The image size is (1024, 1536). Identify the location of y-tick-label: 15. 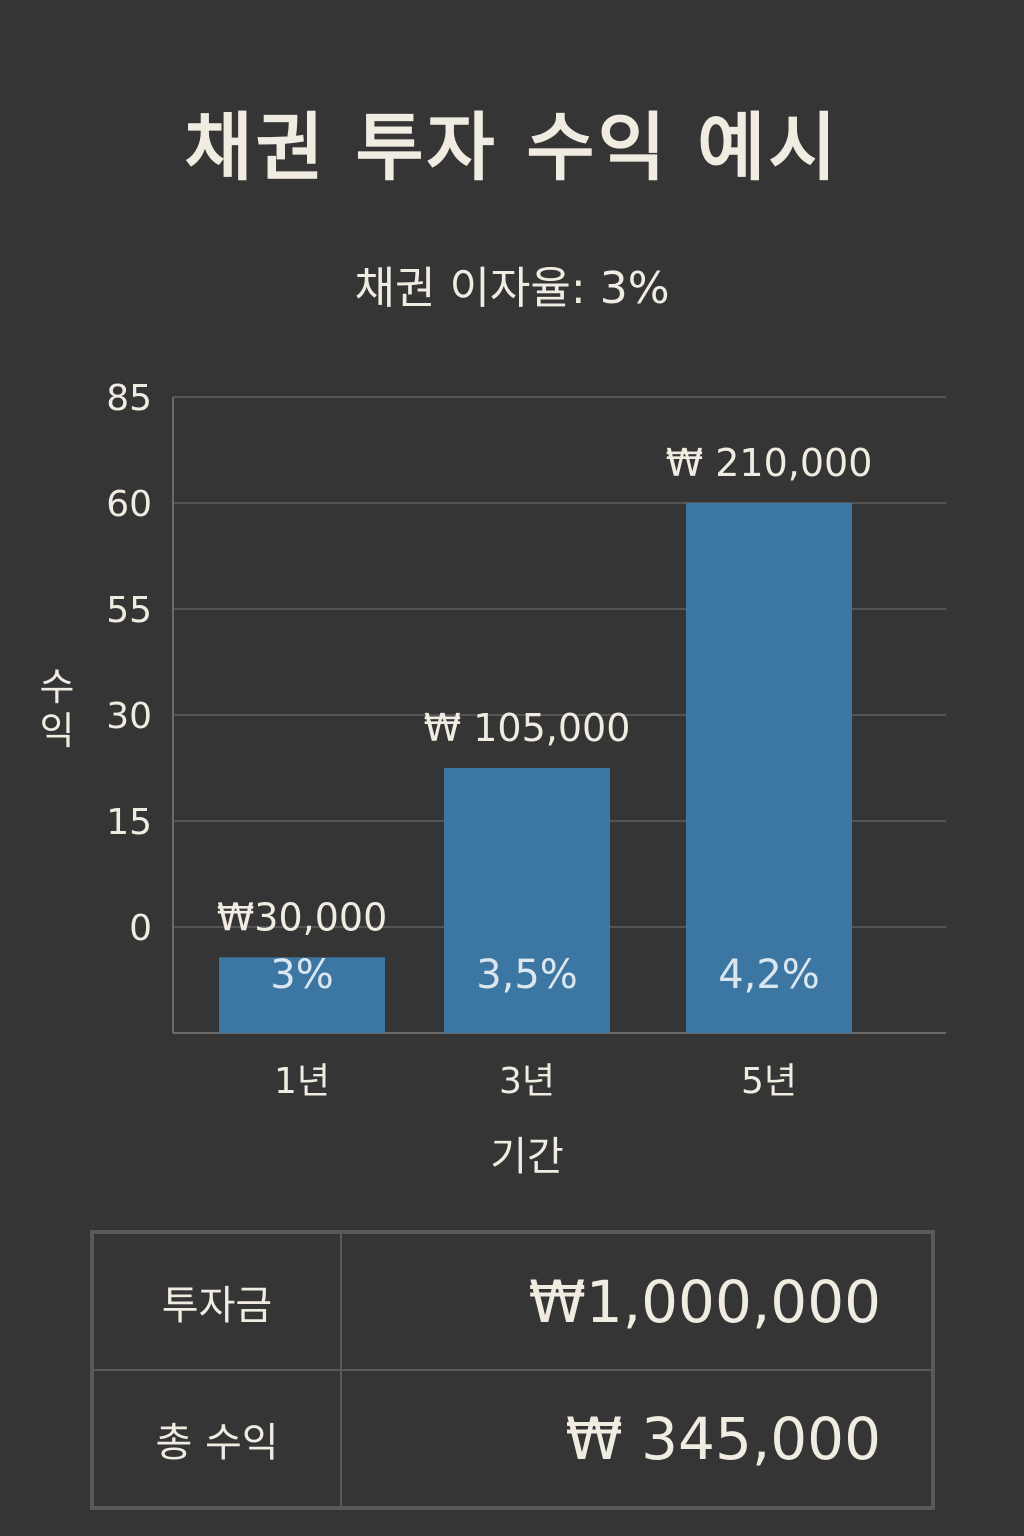
(129, 822).